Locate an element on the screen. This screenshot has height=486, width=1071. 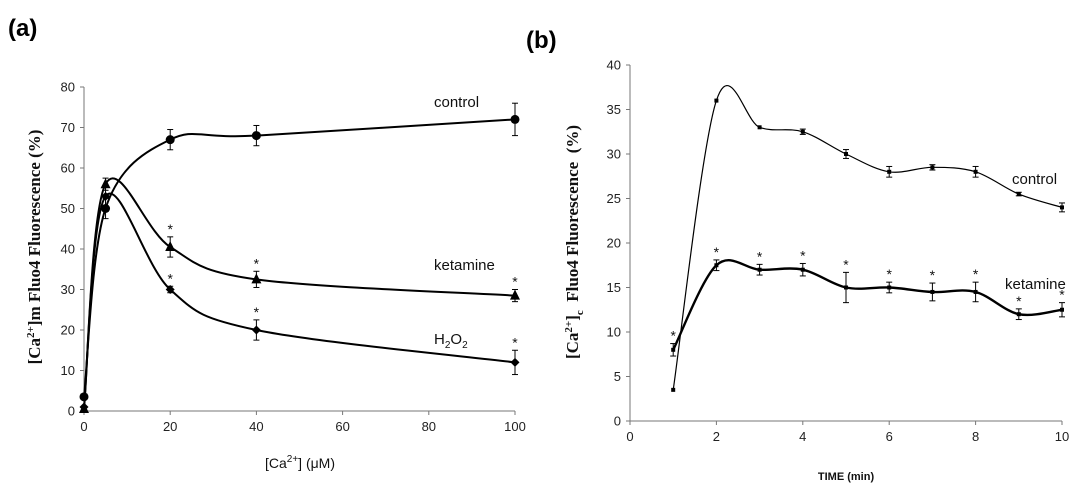
x-tick-label: 6 is located at coordinates (889, 436).